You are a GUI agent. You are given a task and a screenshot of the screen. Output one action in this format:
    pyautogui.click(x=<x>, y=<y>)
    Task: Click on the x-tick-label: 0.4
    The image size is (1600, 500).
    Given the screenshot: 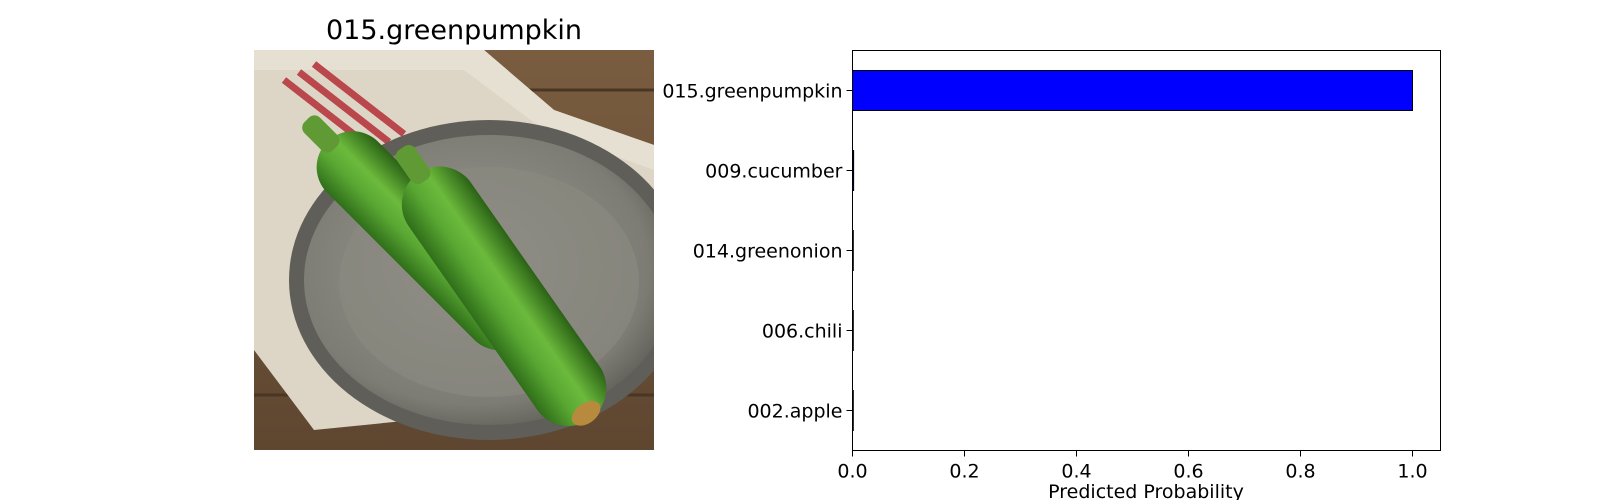 What is the action you would take?
    pyautogui.click(x=1076, y=472)
    